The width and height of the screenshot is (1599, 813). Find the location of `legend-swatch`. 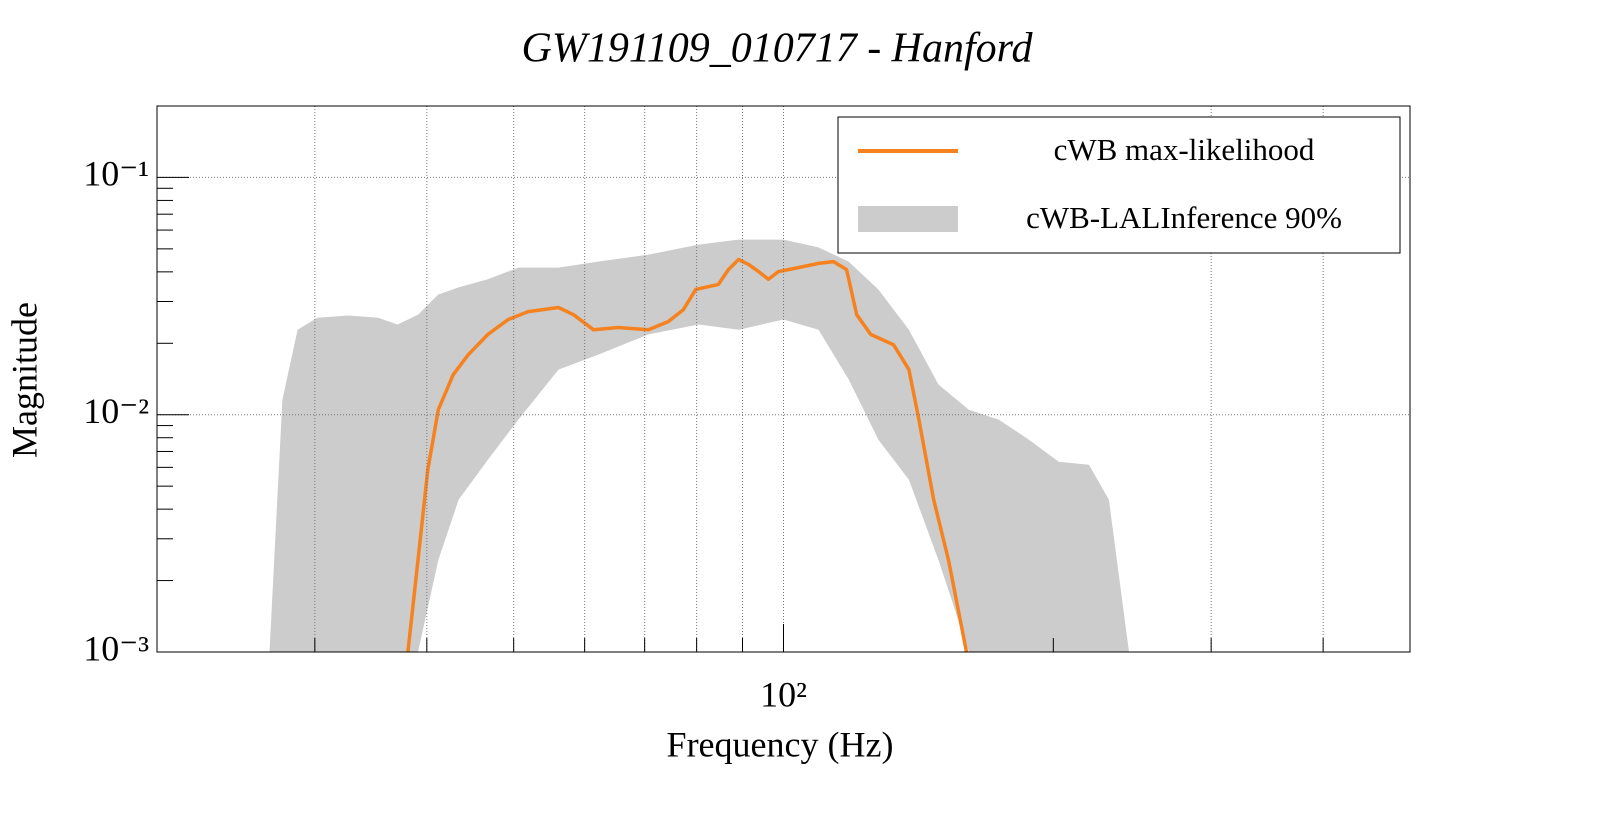

legend-swatch is located at coordinates (908, 219).